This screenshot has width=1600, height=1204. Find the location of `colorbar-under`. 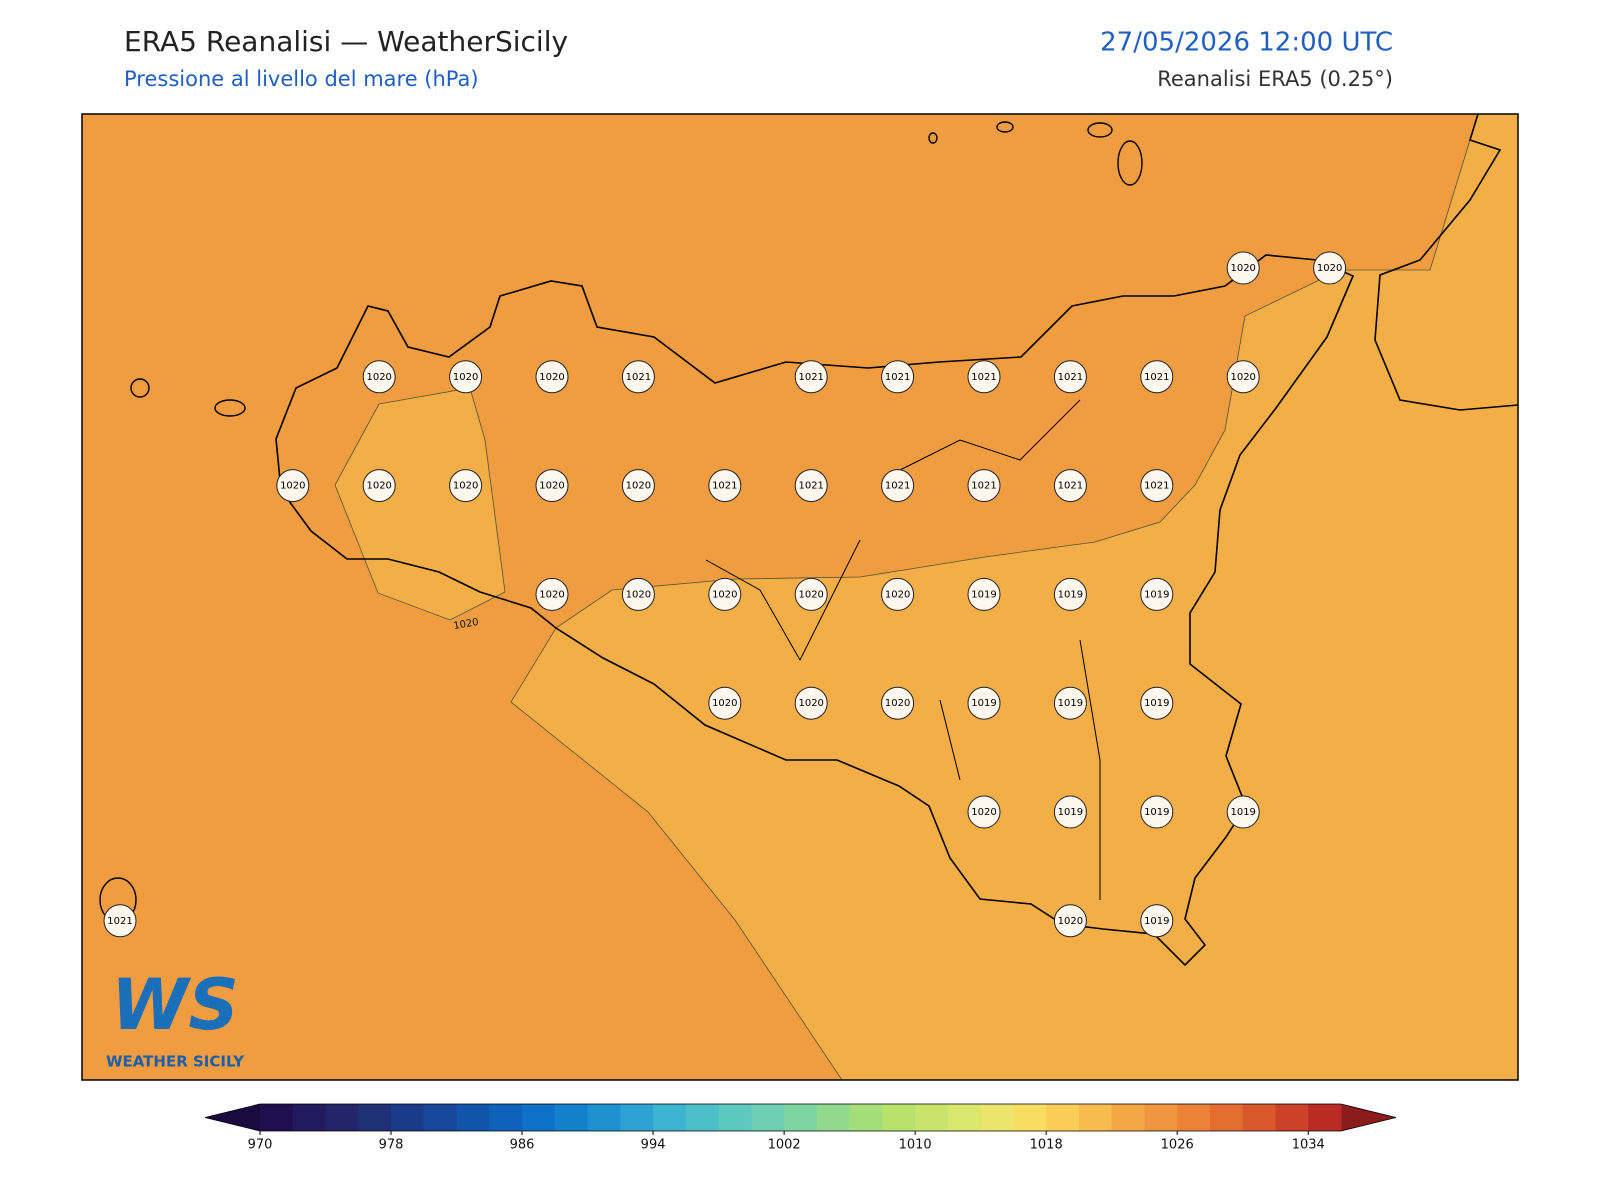

colorbar-under is located at coordinates (232, 1117).